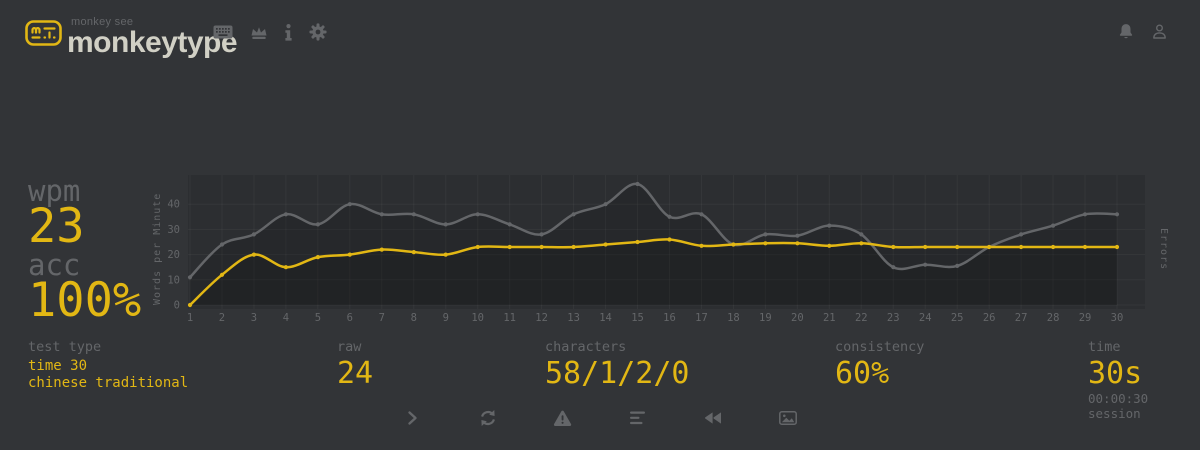 This screenshot has width=1200, height=450. I want to click on copy-screenshot-button, so click(788, 418).